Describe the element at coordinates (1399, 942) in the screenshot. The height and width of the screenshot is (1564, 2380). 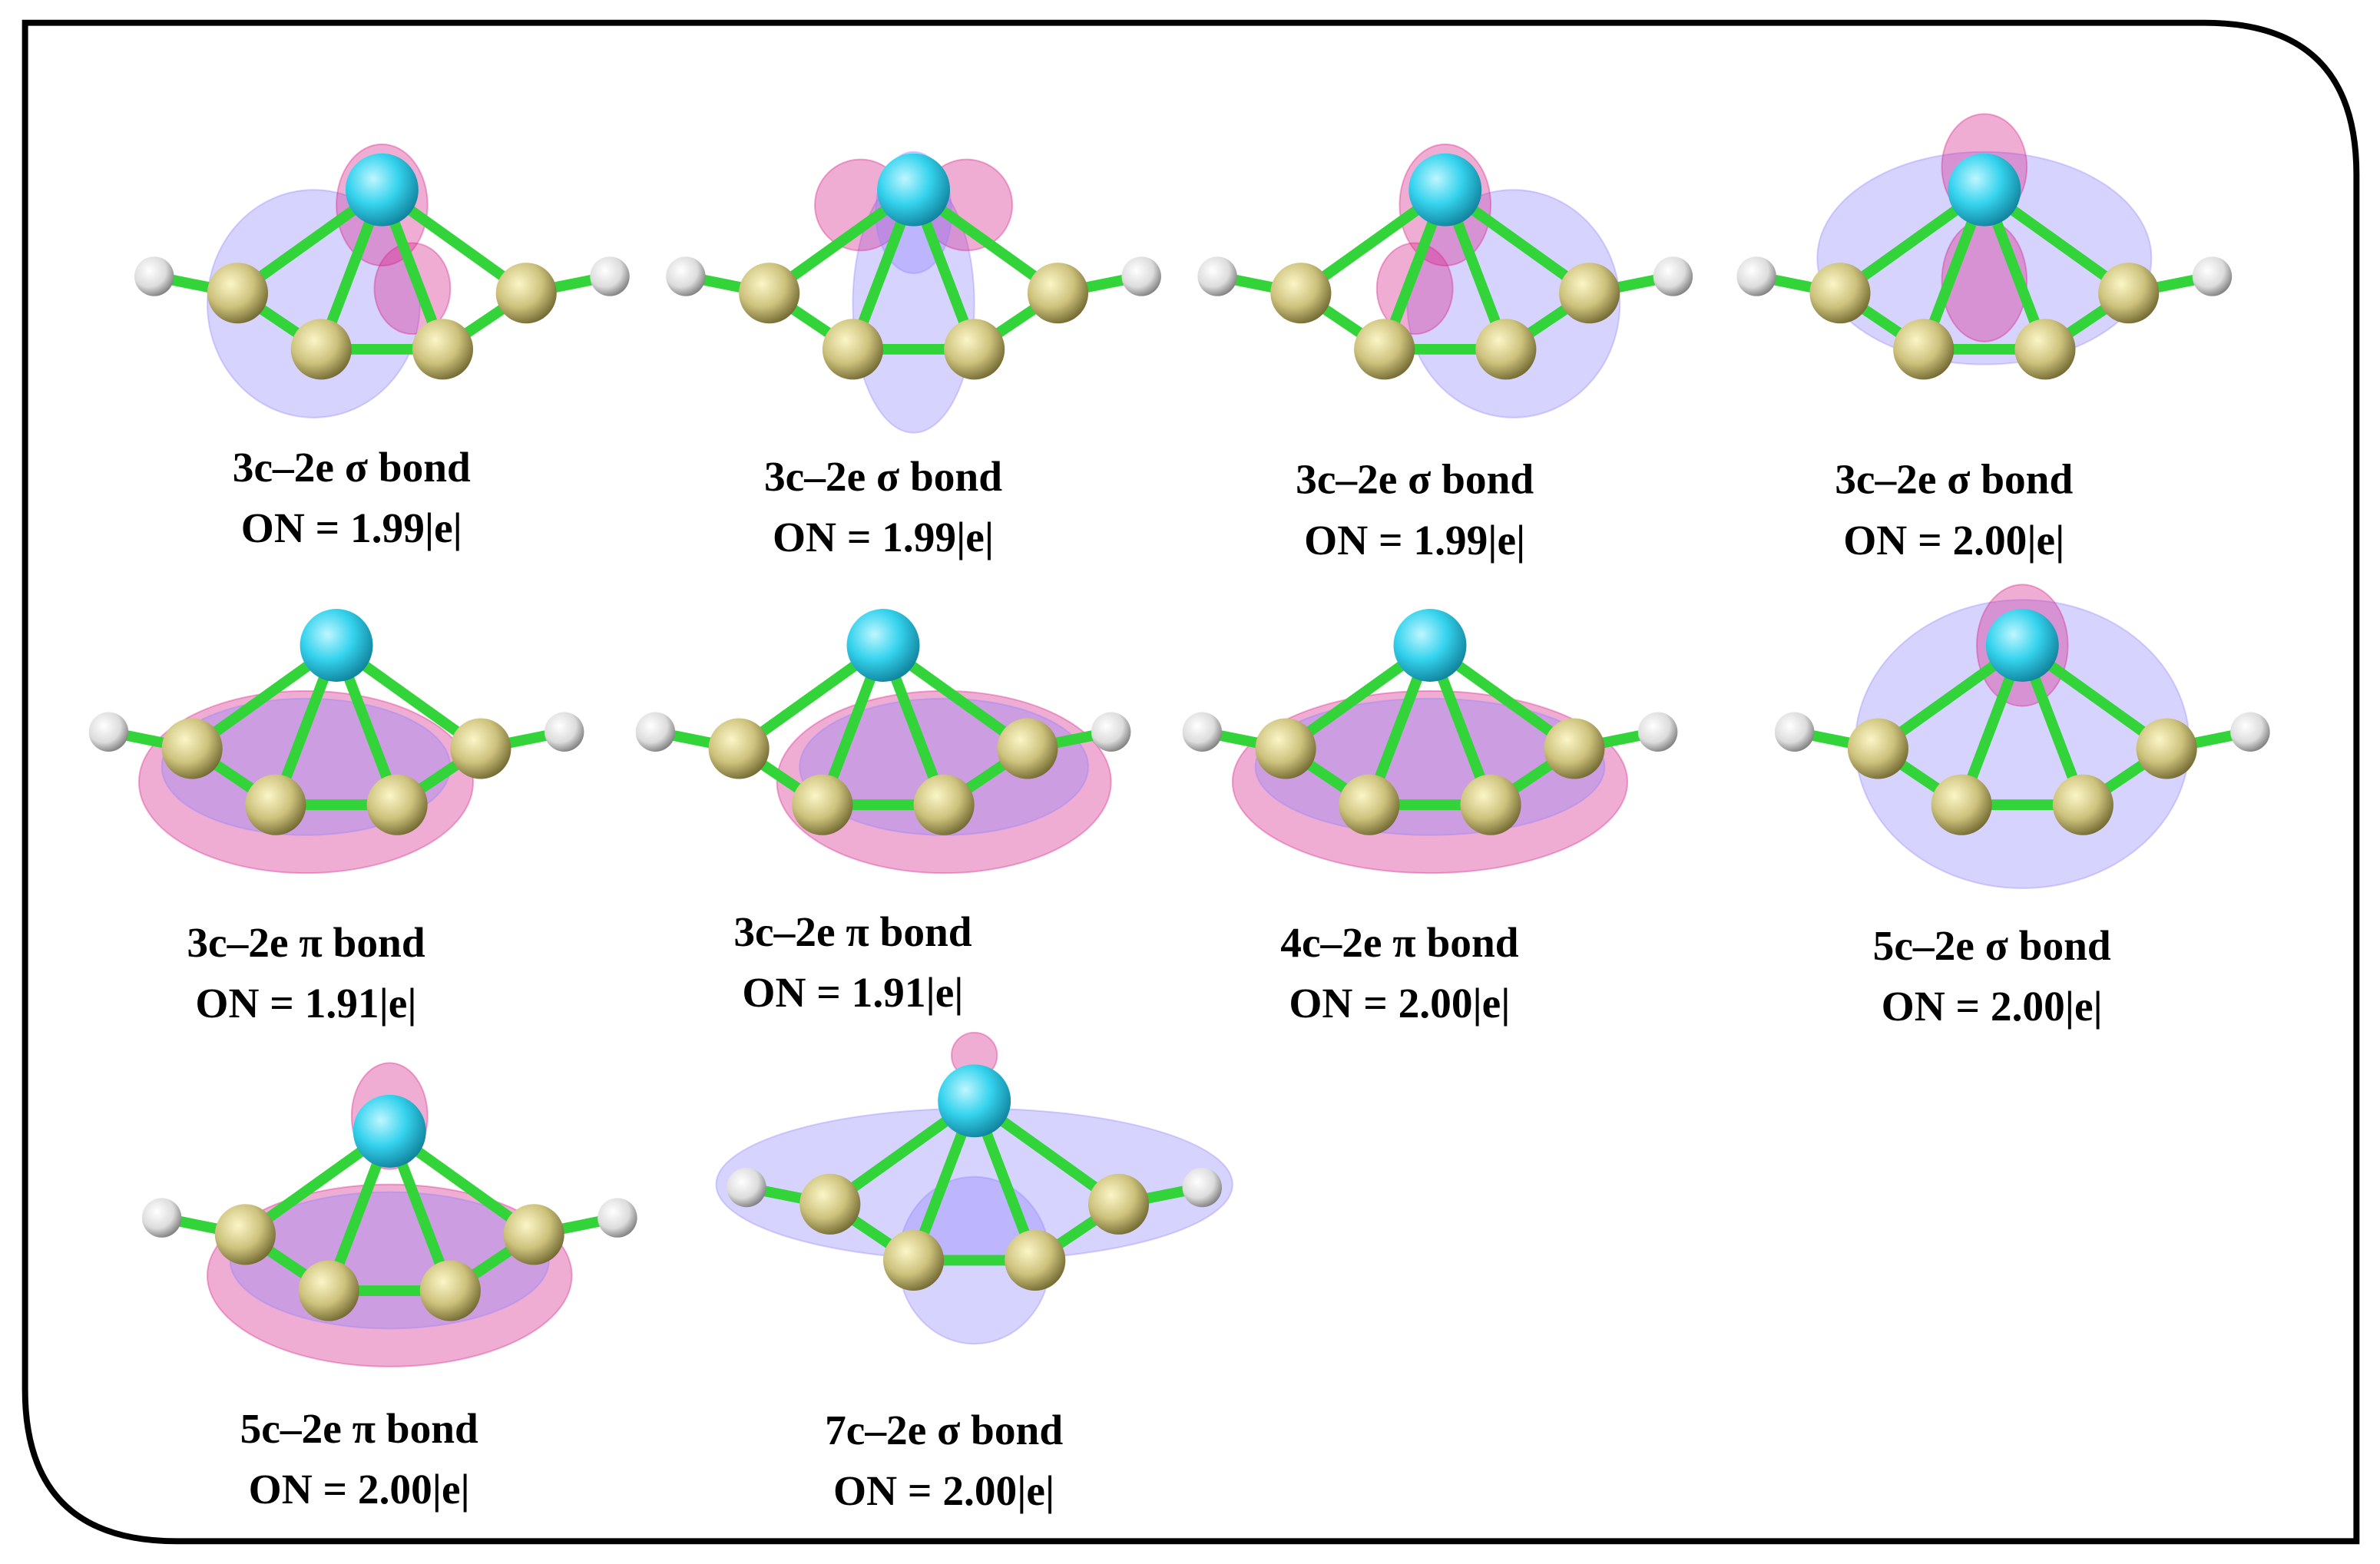
I see `bond-label: 4c–2e π bond` at that location.